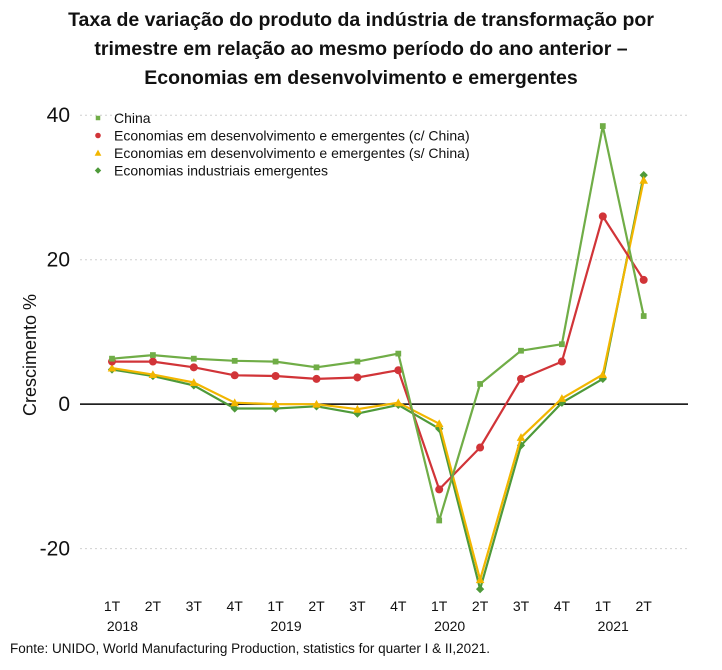  Describe the element at coordinates (613, 626) in the screenshot. I see `x-year-label: 2021` at that location.